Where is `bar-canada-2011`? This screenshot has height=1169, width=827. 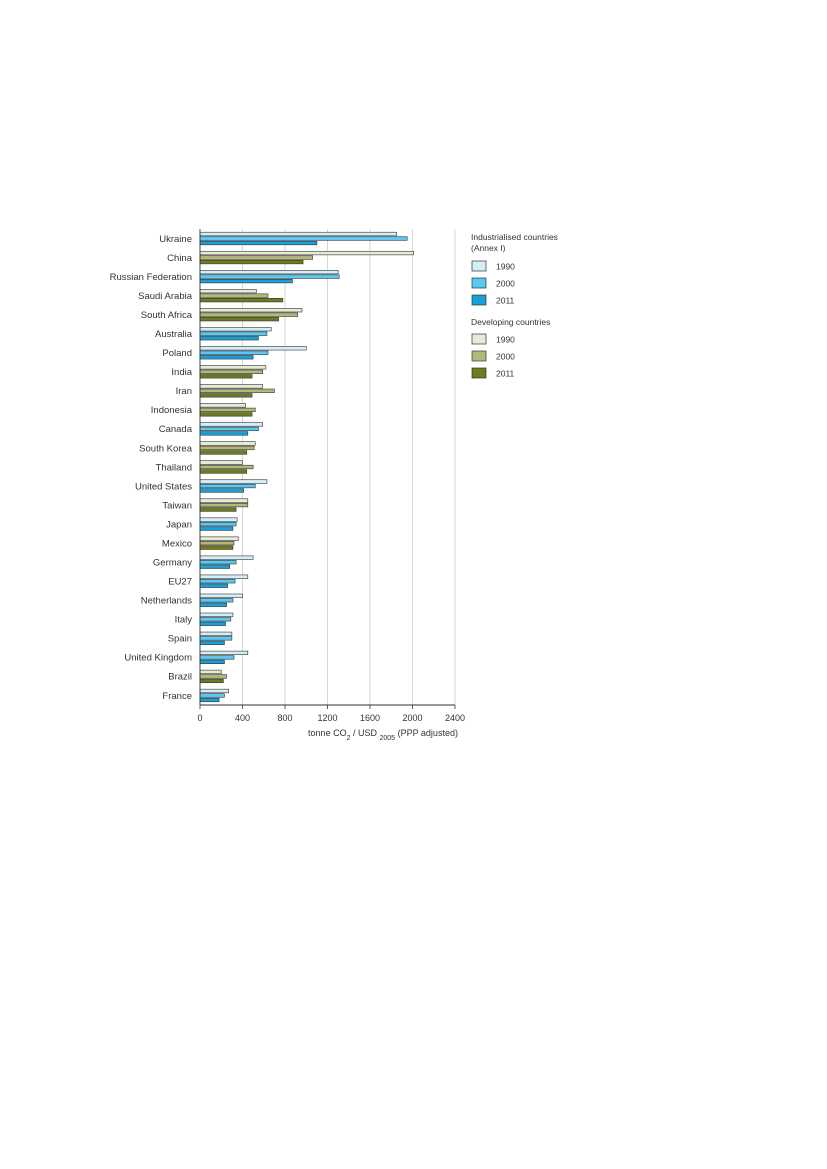 bar-canada-2011 is located at coordinates (224, 433).